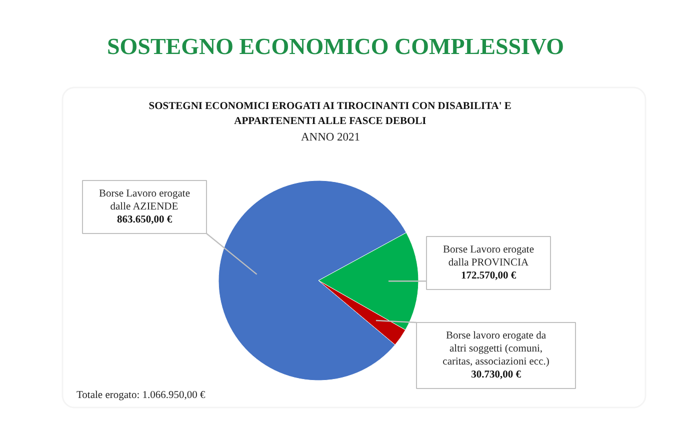 Image resolution: width=680 pixels, height=429 pixels. I want to click on text: ANNO 2021, so click(330, 138).